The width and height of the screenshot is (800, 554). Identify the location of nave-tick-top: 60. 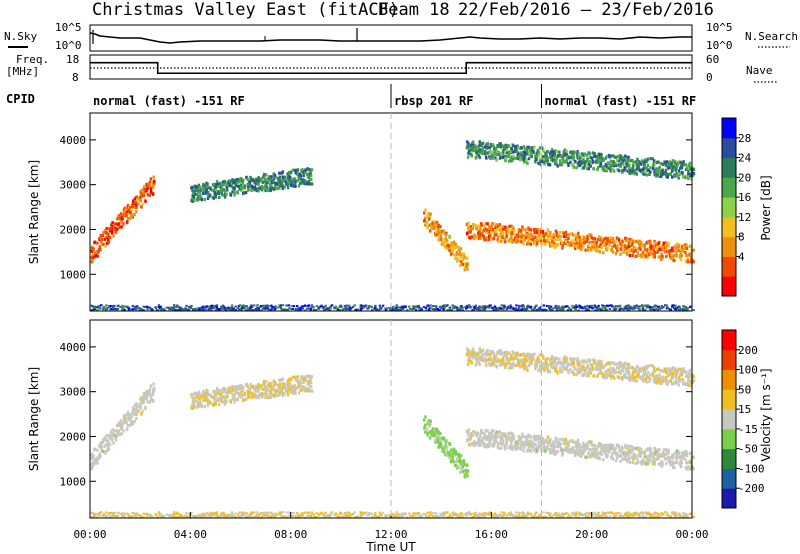
(712, 59).